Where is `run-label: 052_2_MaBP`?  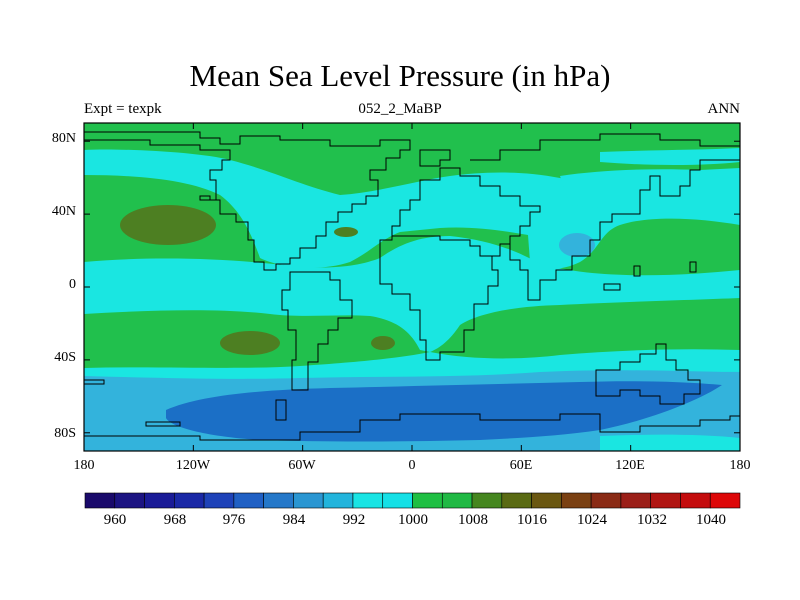 run-label: 052_2_MaBP is located at coordinates (400, 109).